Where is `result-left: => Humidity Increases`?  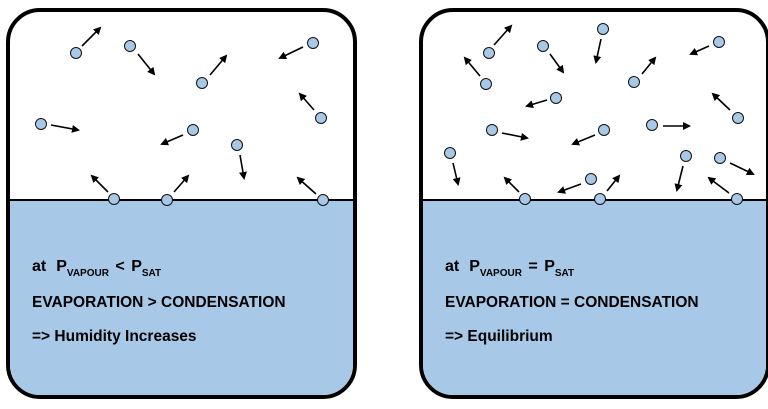
result-left: => Humidity Increases is located at coordinates (114, 336).